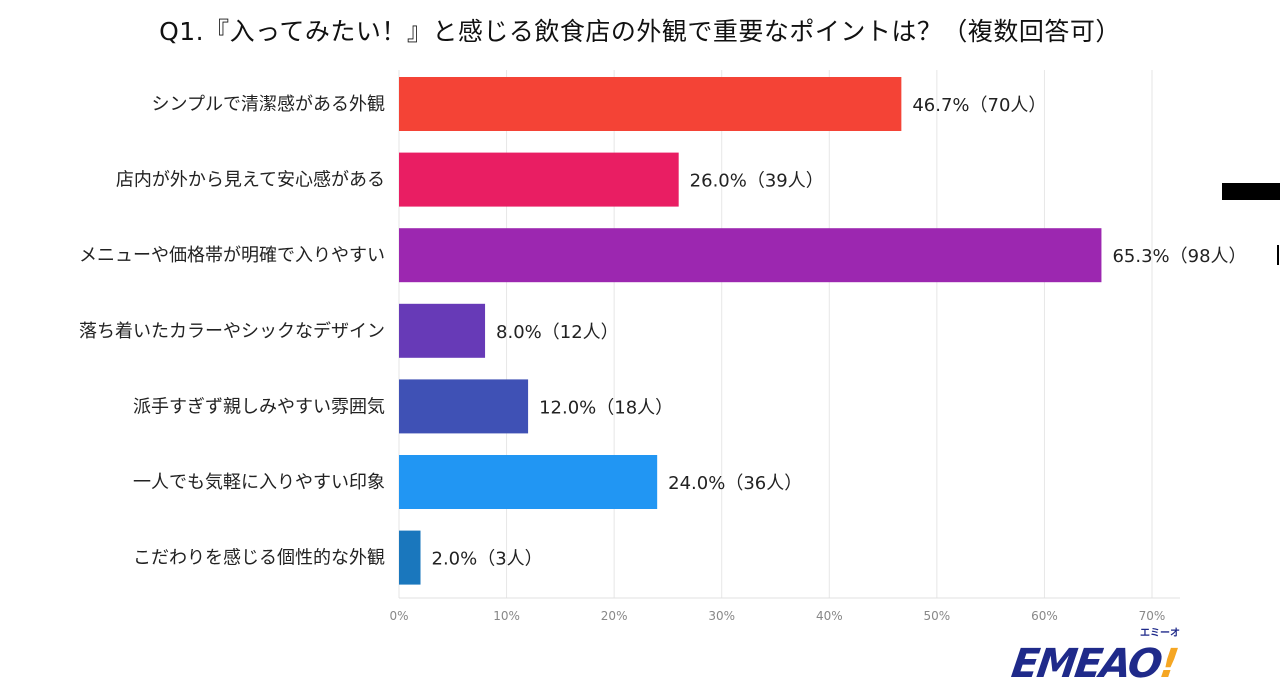  What do you see at coordinates (1086, 664) in the screenshot?
I see `logo-text: EMEAO` at bounding box center [1086, 664].